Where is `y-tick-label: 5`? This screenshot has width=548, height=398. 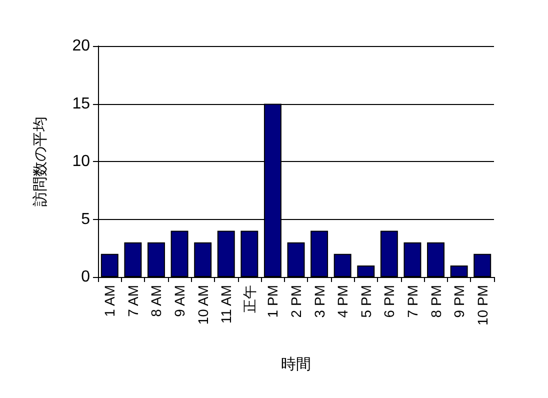 y-tick-label: 5 is located at coordinates (85, 219).